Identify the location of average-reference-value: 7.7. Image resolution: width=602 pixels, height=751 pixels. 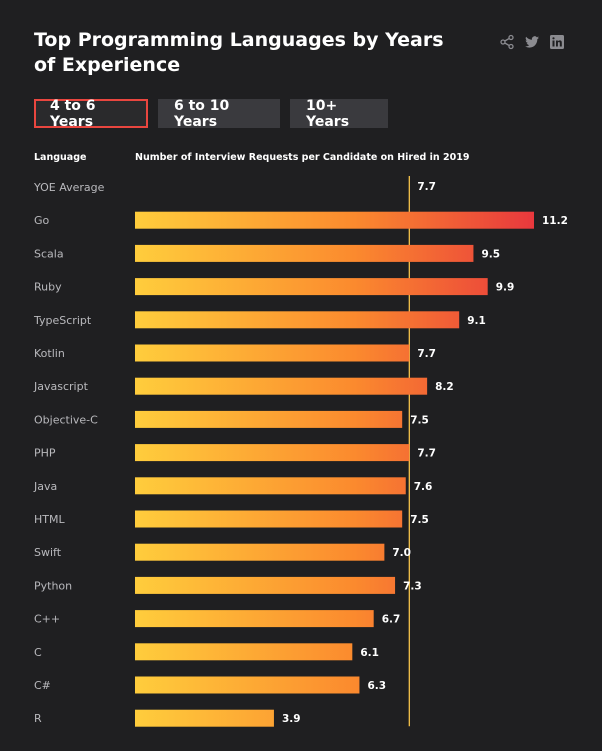
(426, 187).